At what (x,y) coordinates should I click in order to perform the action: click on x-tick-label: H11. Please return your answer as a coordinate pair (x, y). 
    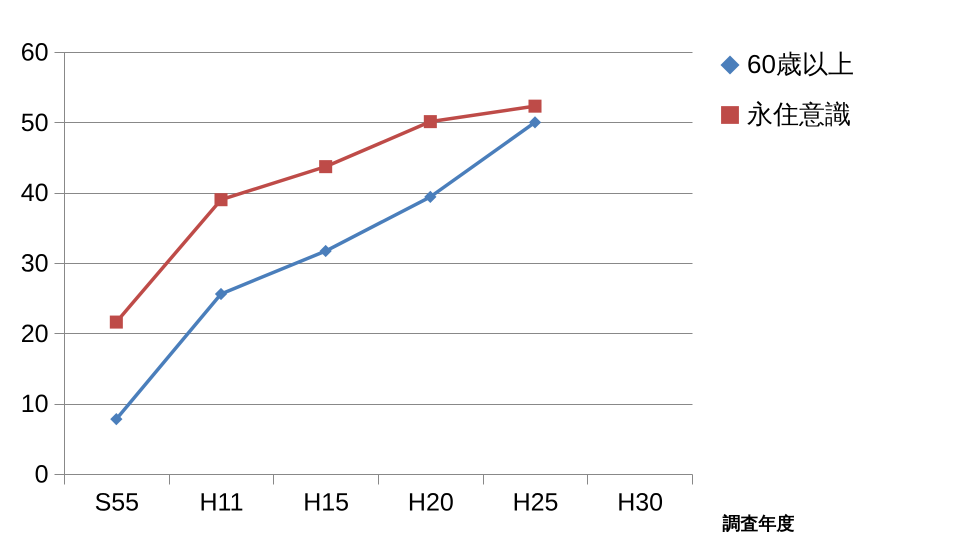
    Looking at the image, I should click on (221, 502).